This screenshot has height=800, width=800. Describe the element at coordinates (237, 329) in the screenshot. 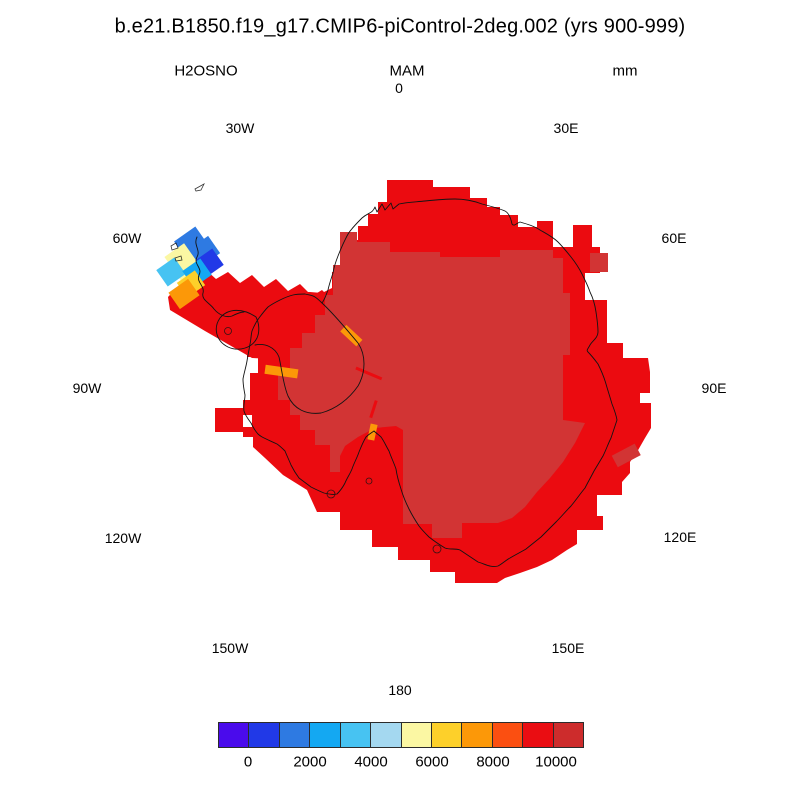

I see `coastline-alexander-island` at that location.